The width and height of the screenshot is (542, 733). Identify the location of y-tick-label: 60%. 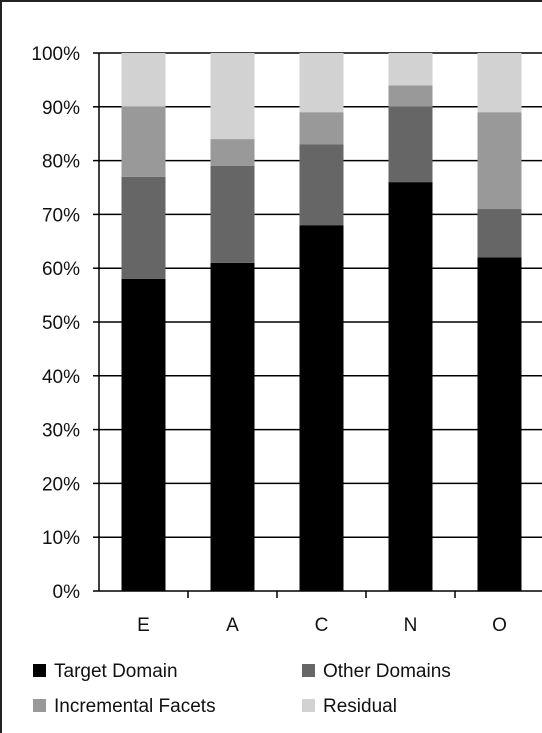
(61, 269).